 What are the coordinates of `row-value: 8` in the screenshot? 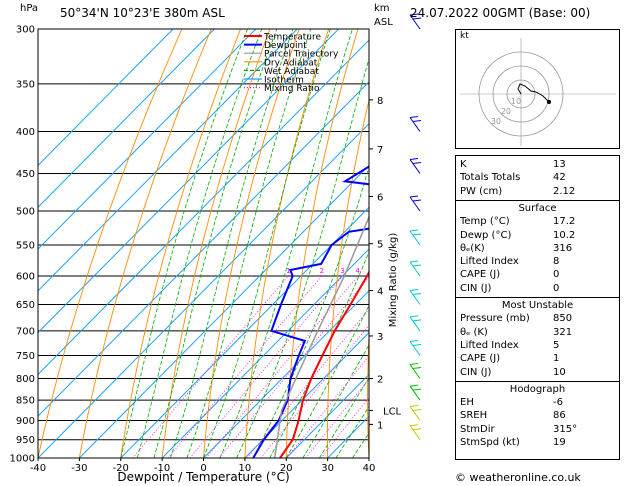 It's located at (556, 262).